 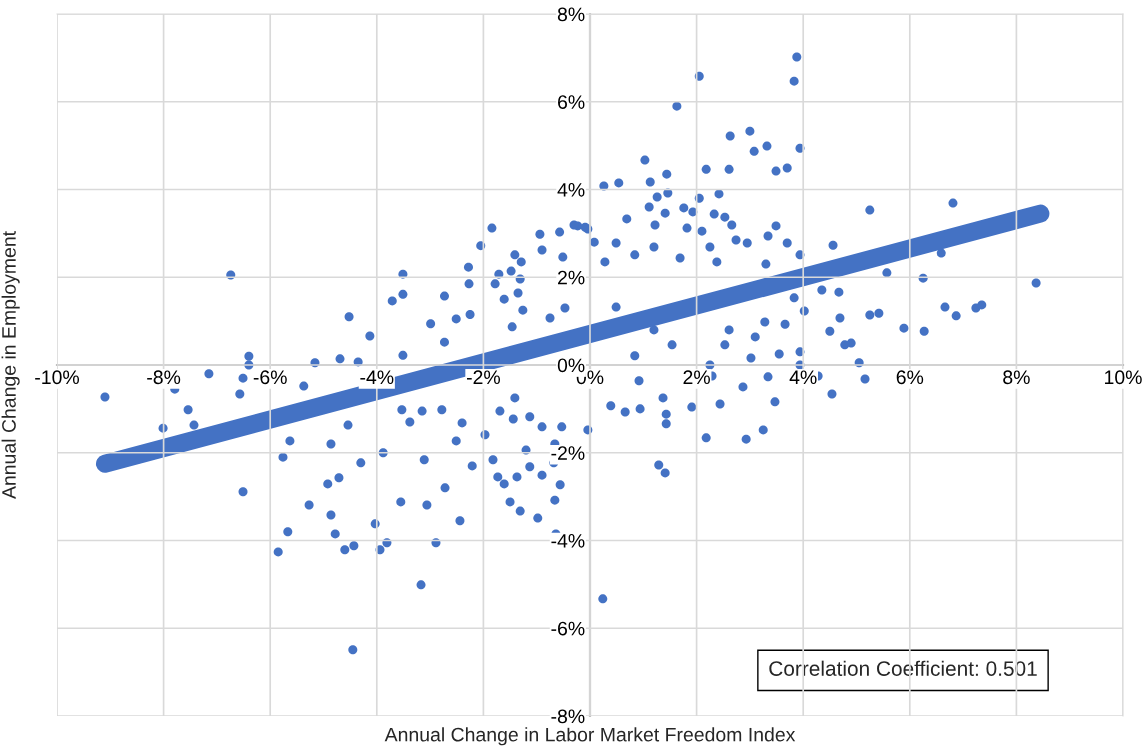 I want to click on x-tick-label: 2%, so click(x=696, y=377).